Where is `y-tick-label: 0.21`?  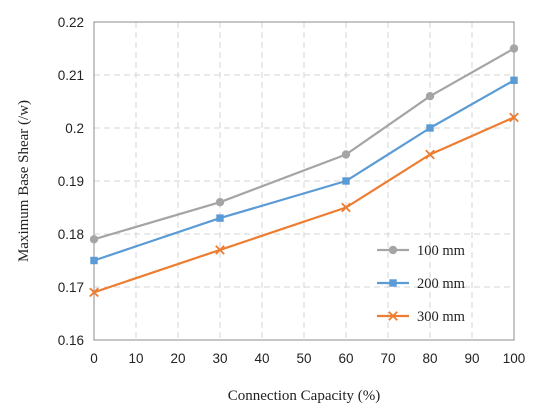 y-tick-label: 0.21 is located at coordinates (71, 75).